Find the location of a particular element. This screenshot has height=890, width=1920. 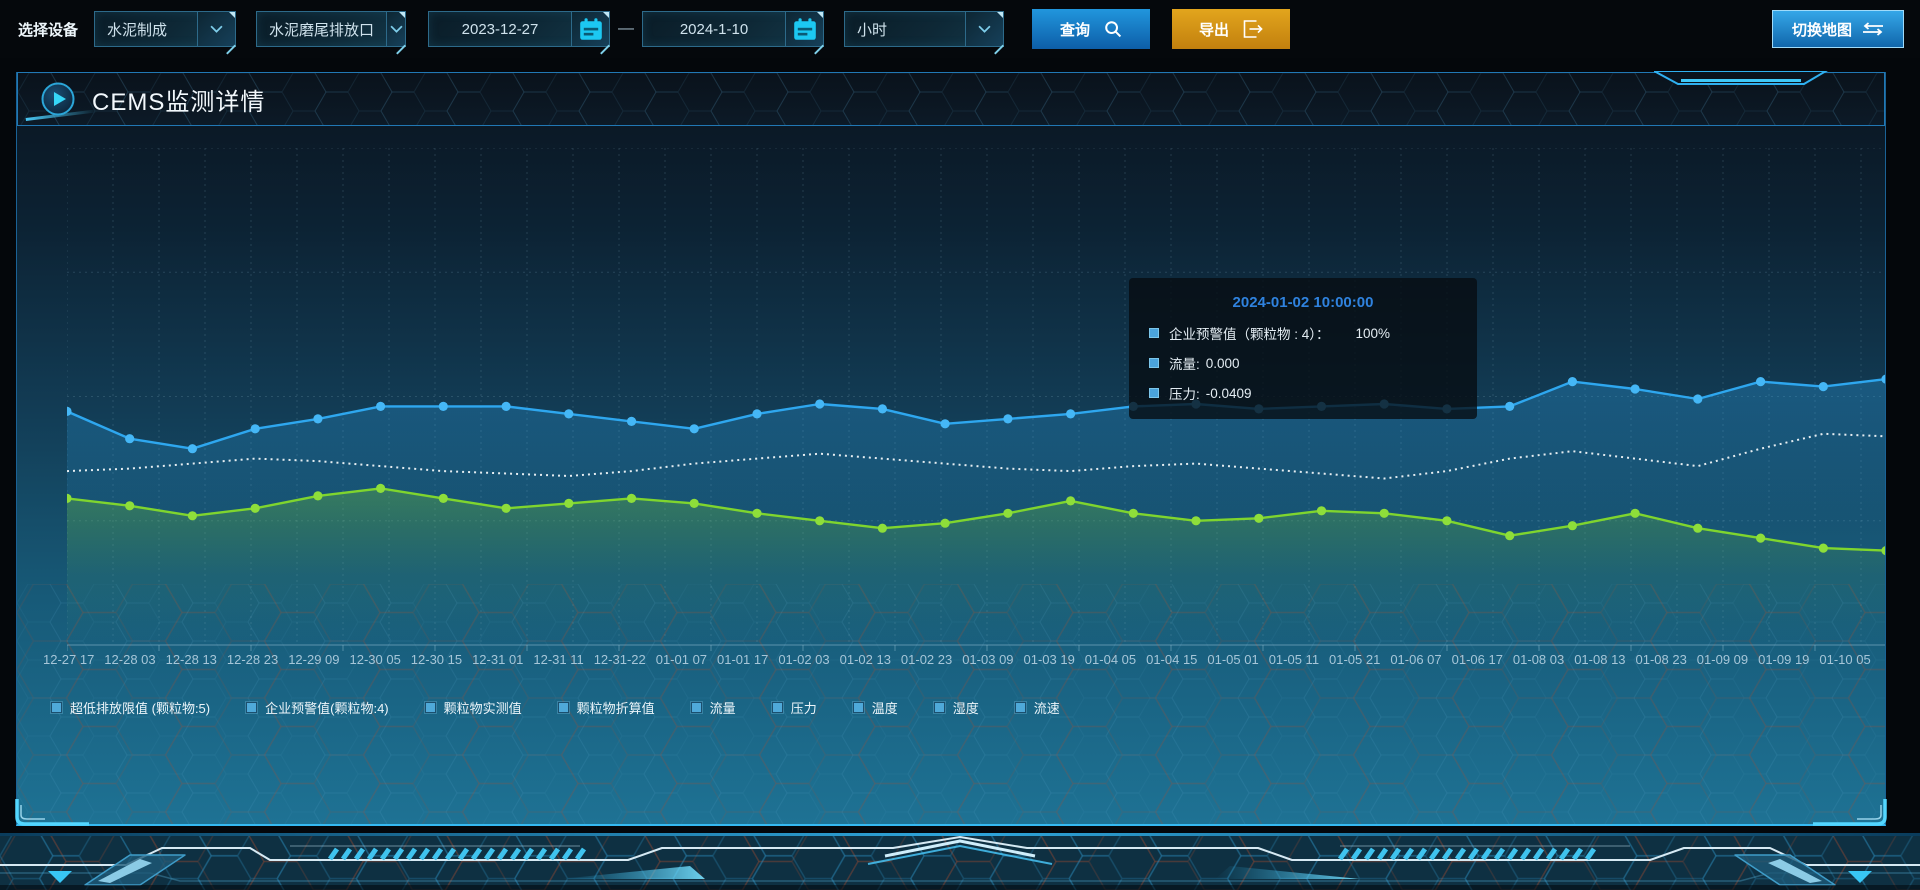

legend-item: 压力 is located at coordinates (794, 707).